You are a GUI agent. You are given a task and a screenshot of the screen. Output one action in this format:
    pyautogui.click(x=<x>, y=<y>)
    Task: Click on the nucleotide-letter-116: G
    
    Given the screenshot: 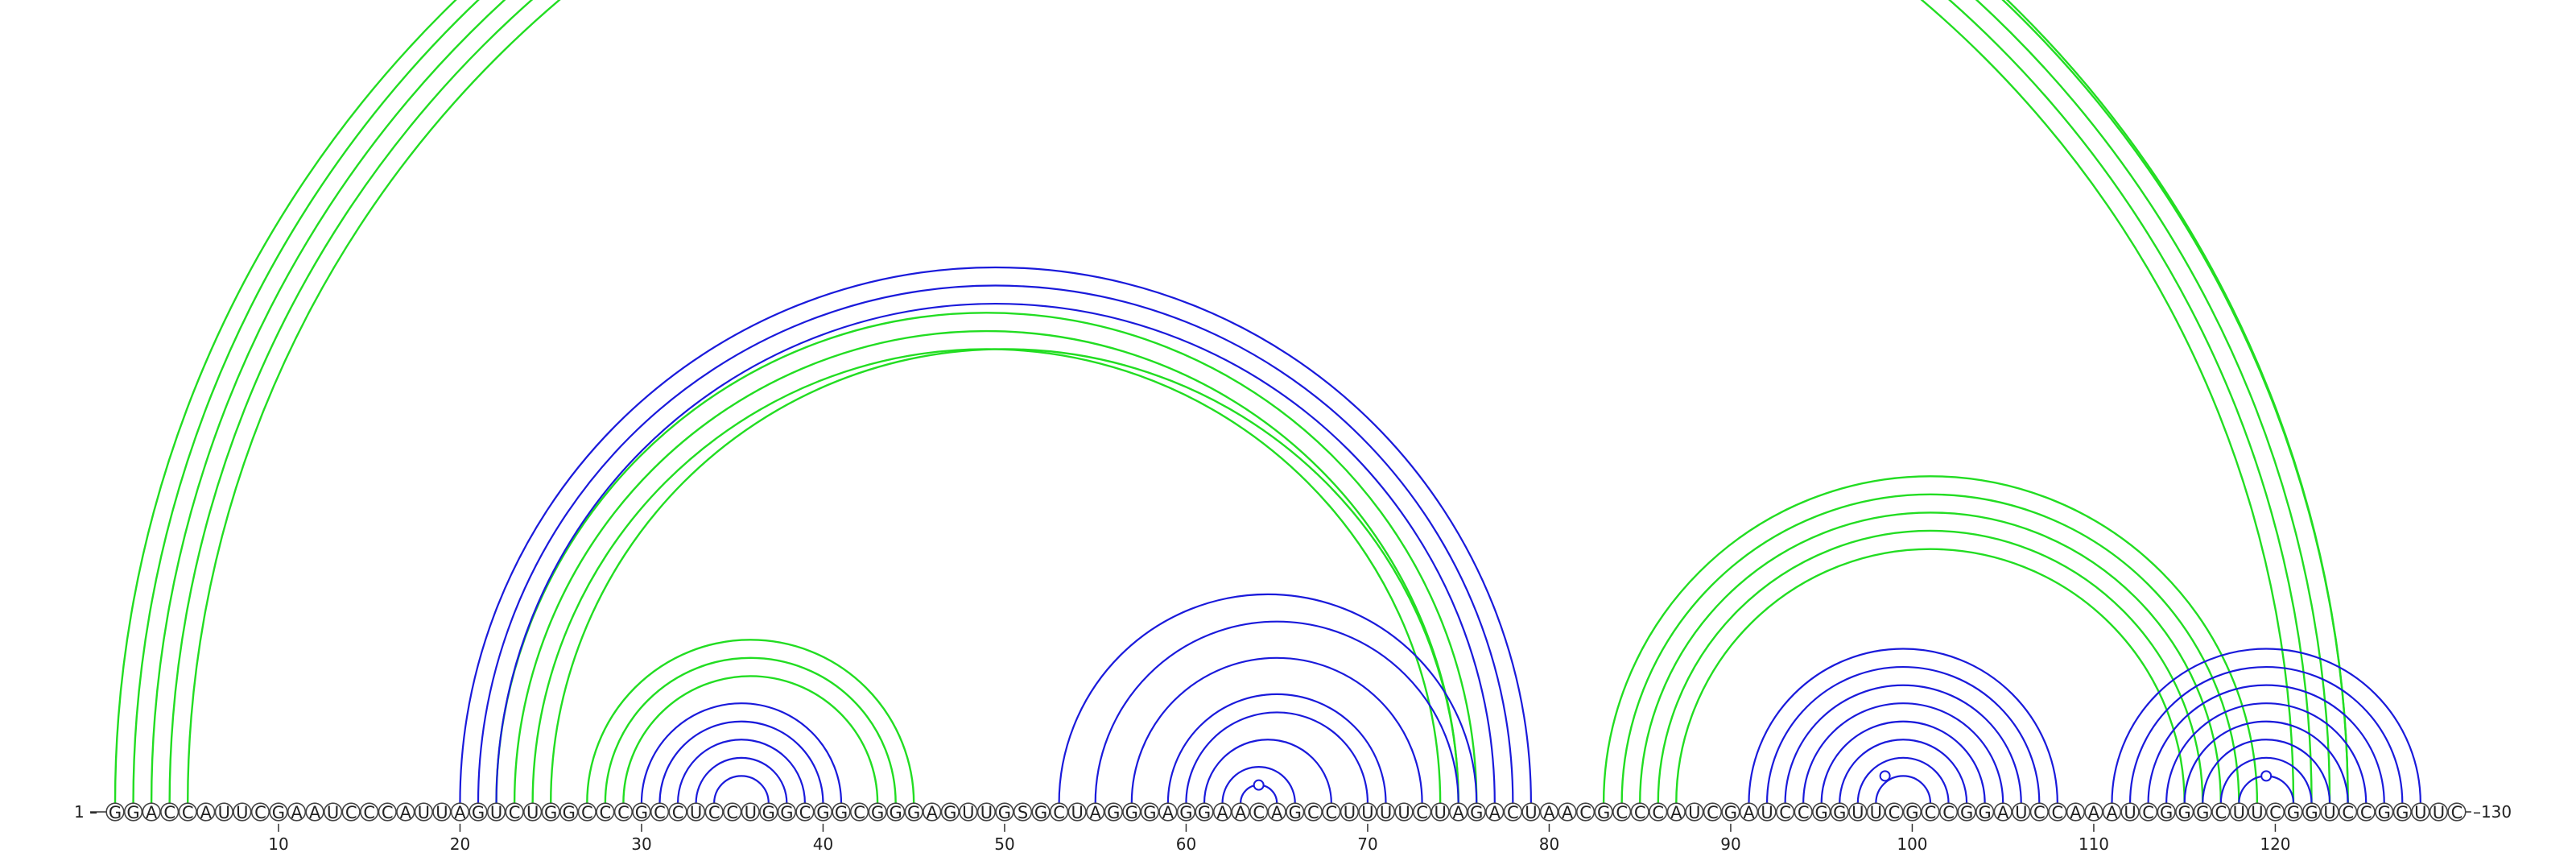 What is the action you would take?
    pyautogui.click(x=2202, y=812)
    